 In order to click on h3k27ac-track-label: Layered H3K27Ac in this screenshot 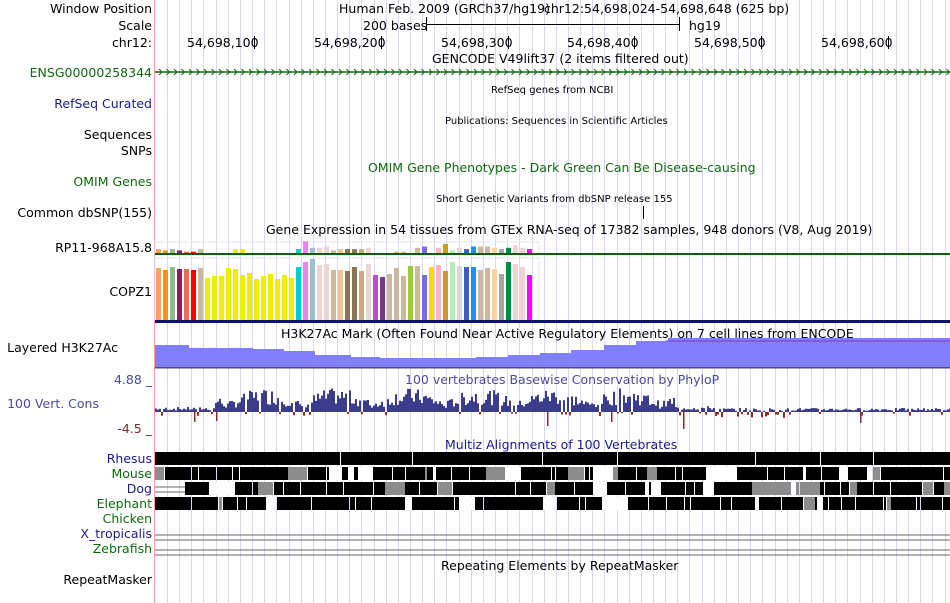, I will do `click(62, 347)`.